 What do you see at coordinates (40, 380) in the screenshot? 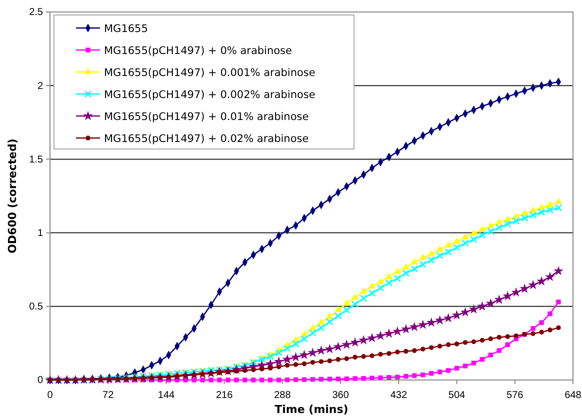
I see `y-tick-label: 0` at bounding box center [40, 380].